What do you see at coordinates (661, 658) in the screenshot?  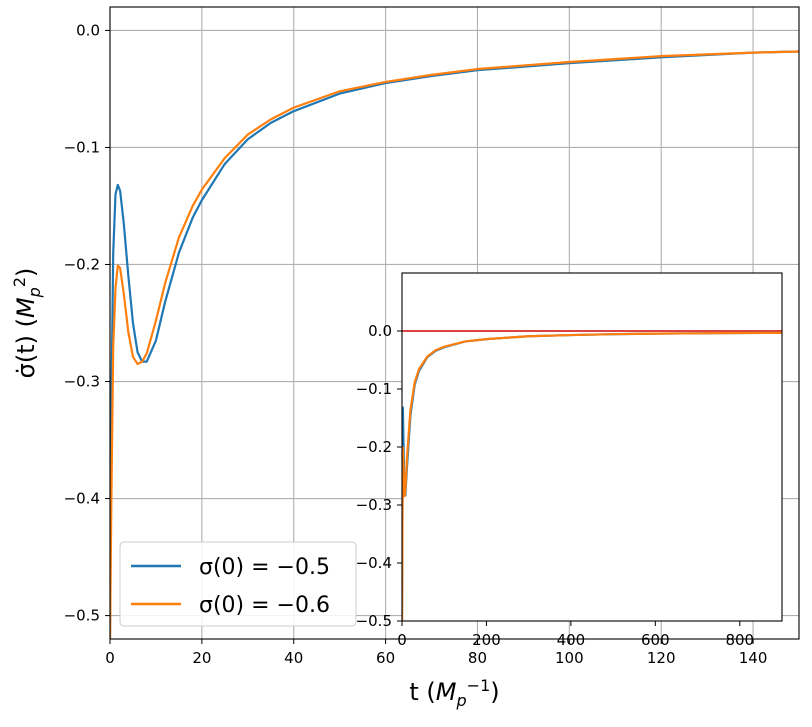 I see `x-tick-label: 120` at bounding box center [661, 658].